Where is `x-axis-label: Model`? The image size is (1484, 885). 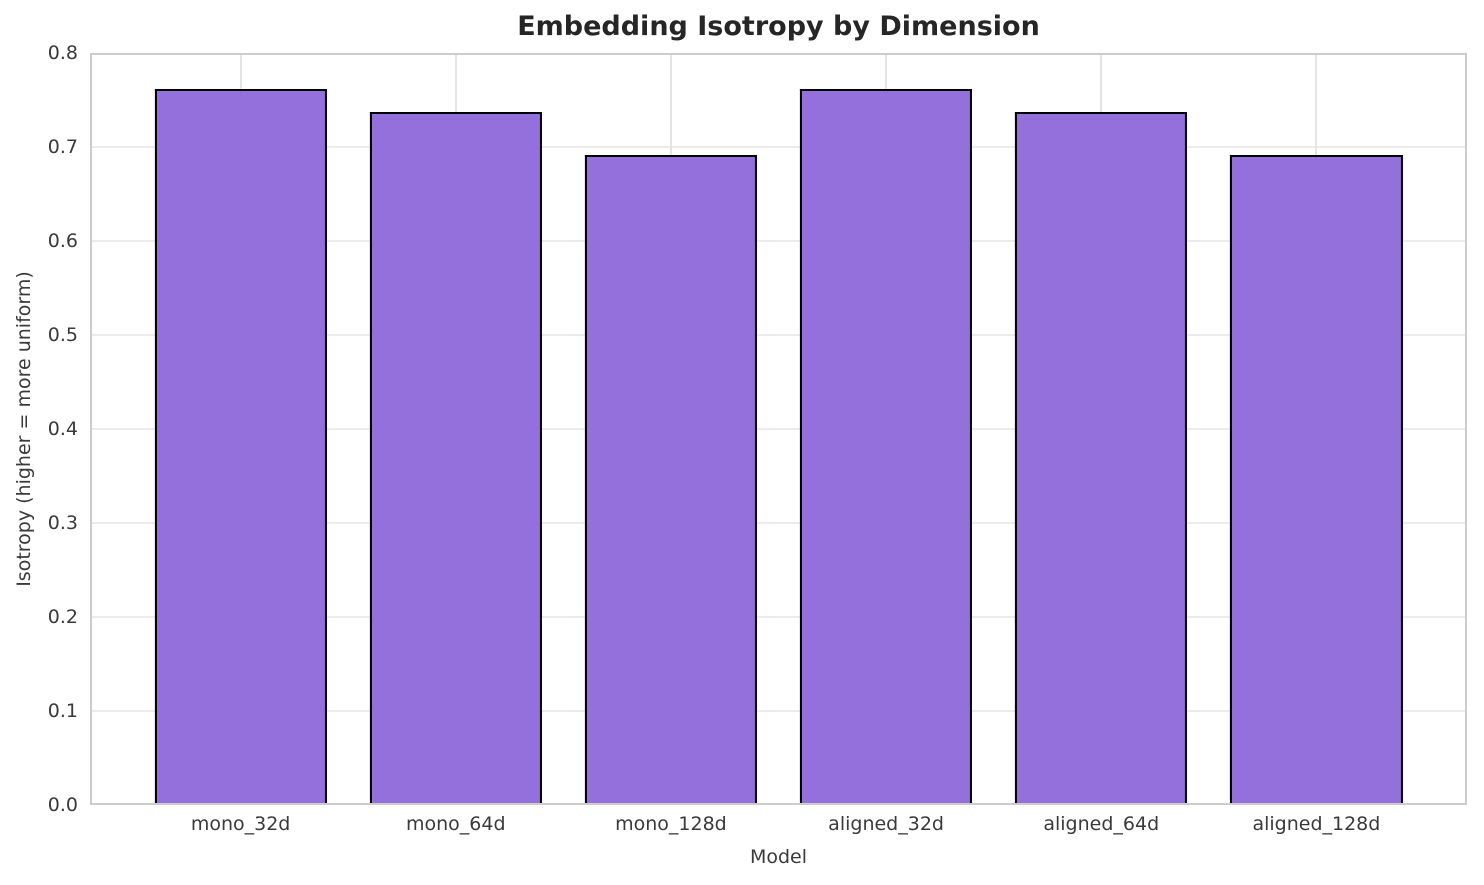
x-axis-label: Model is located at coordinates (778, 857).